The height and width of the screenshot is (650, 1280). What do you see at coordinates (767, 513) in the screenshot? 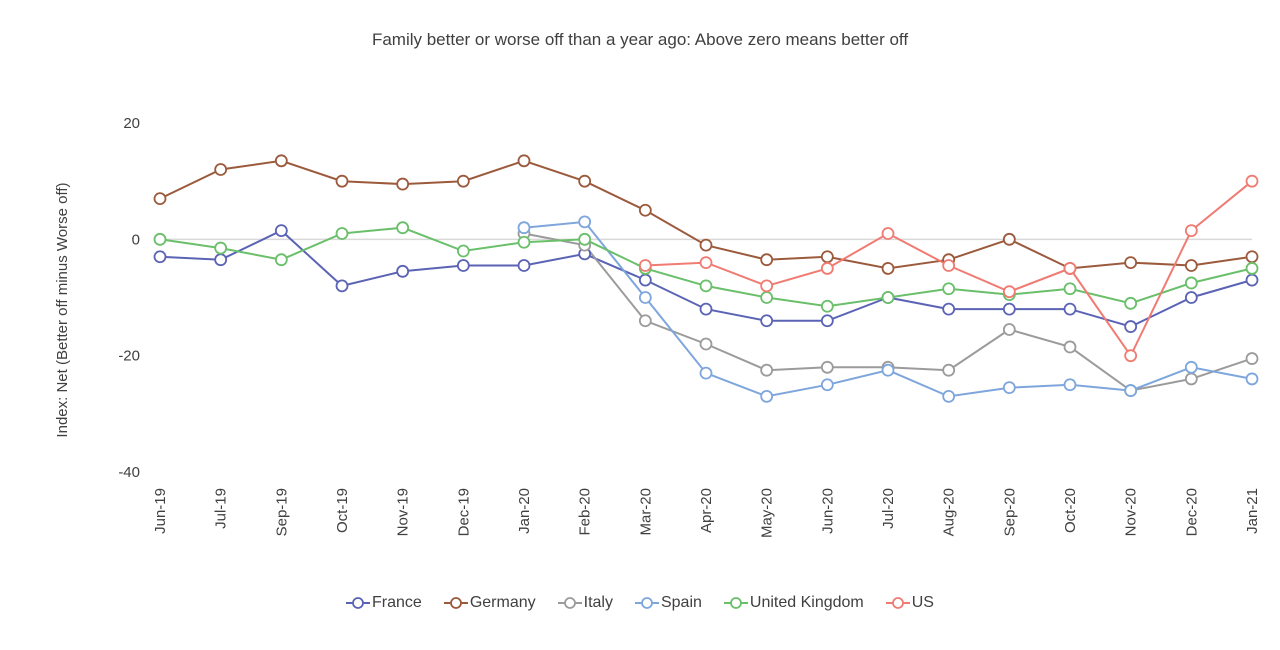
I see `x-tick-label: May-20` at bounding box center [767, 513].